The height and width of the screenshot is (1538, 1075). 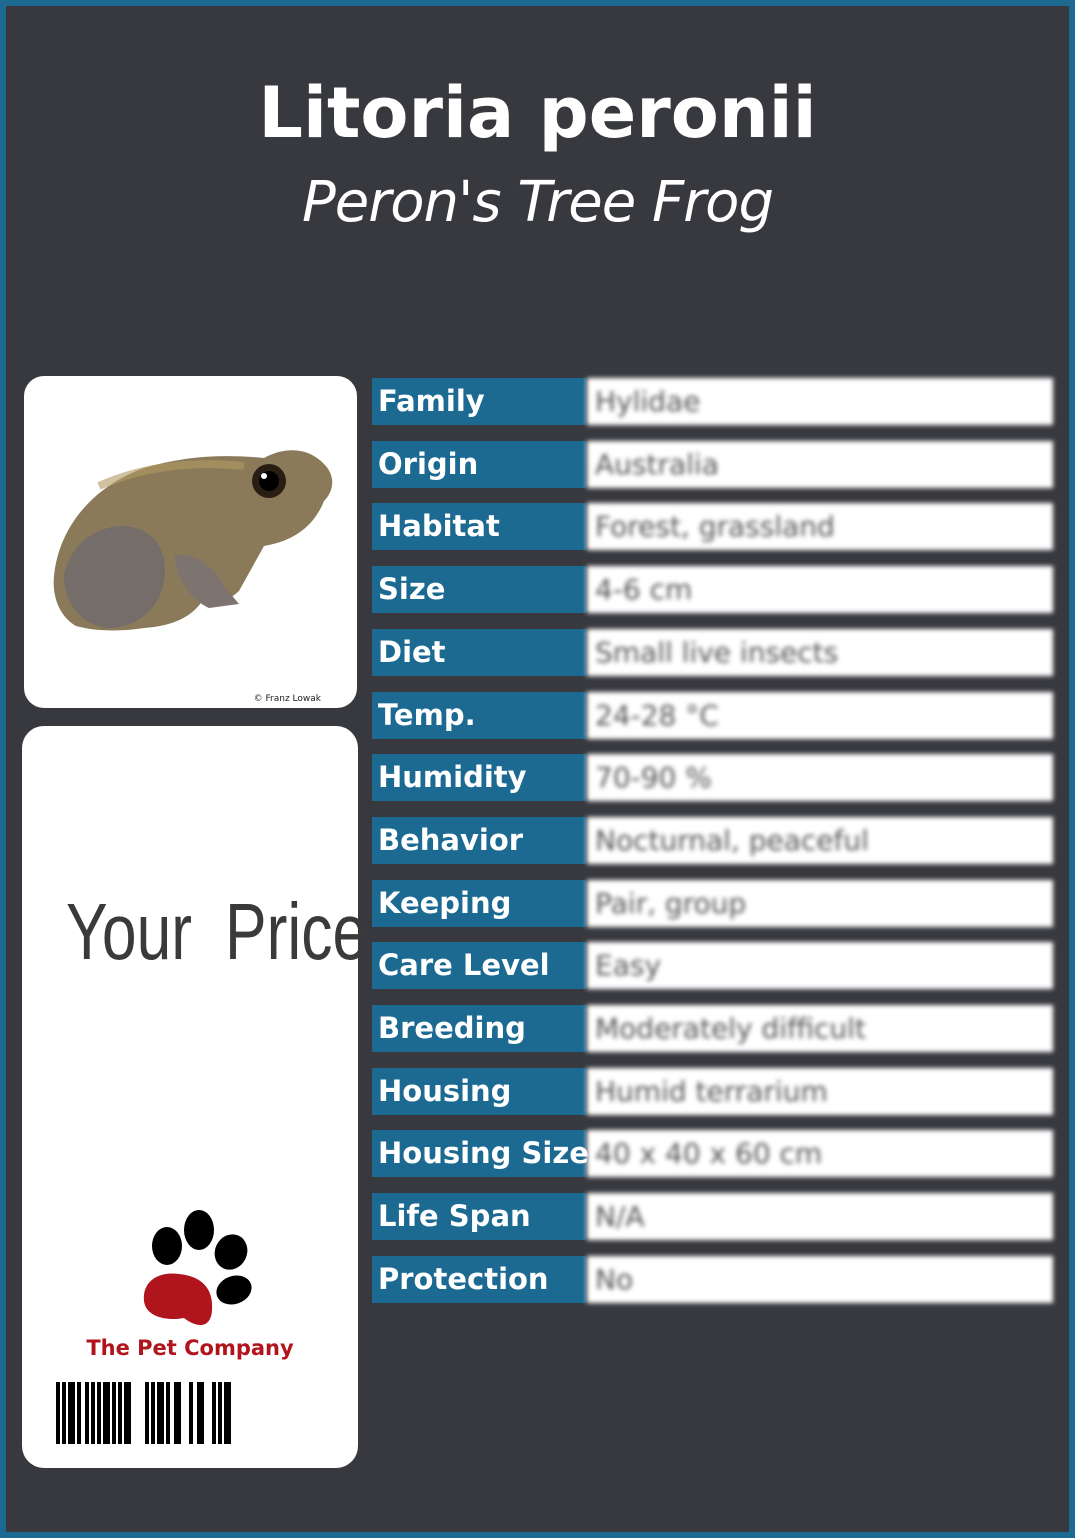 I want to click on fact-label: Care Level, so click(x=479, y=966).